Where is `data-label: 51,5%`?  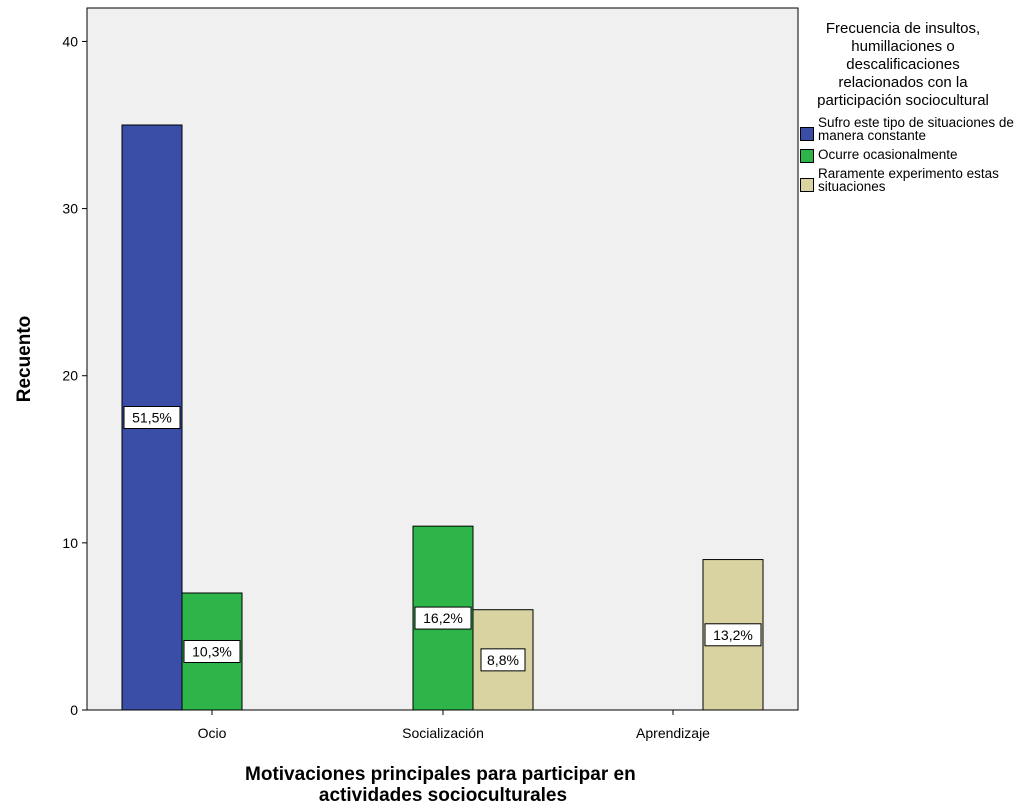 data-label: 51,5% is located at coordinates (152, 418).